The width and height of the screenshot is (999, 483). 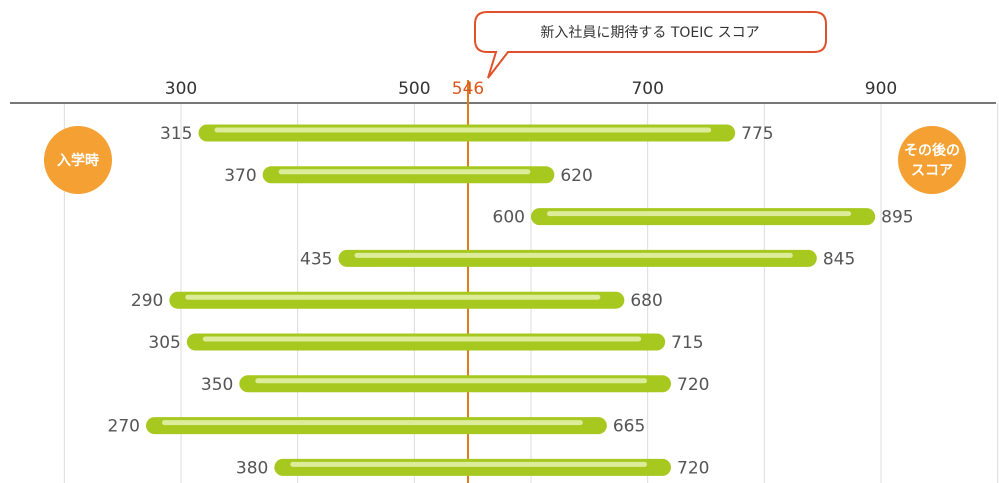 What do you see at coordinates (649, 33) in the screenshot?
I see `chart-title: 新入社員に期待する TOEIC スコア` at bounding box center [649, 33].